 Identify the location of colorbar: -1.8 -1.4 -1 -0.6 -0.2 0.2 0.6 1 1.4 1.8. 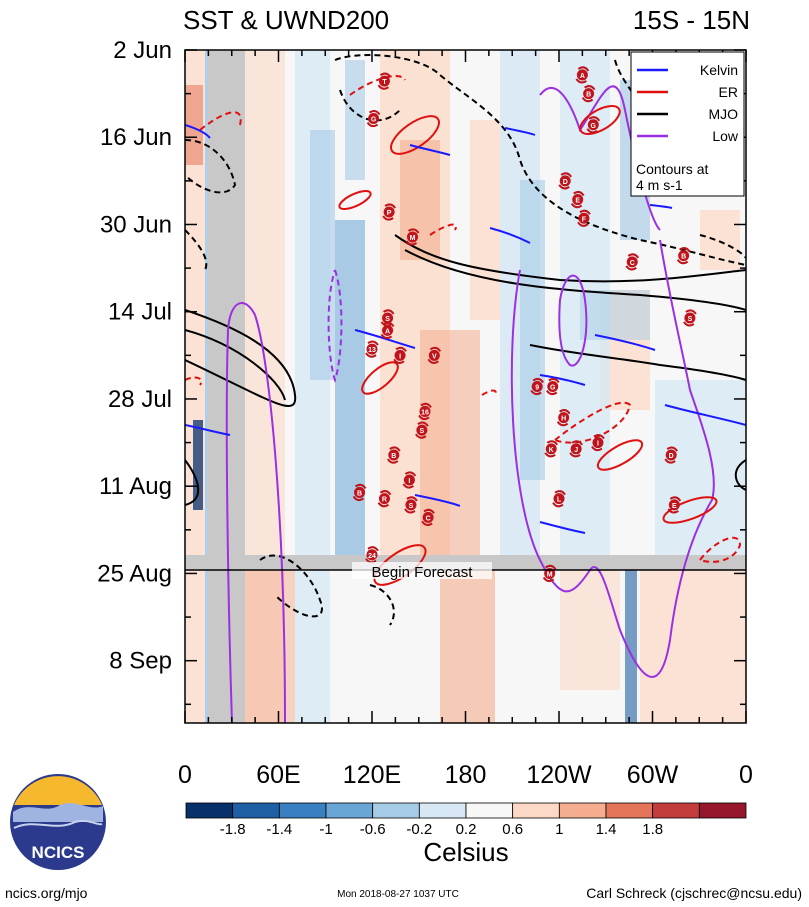
(466, 820).